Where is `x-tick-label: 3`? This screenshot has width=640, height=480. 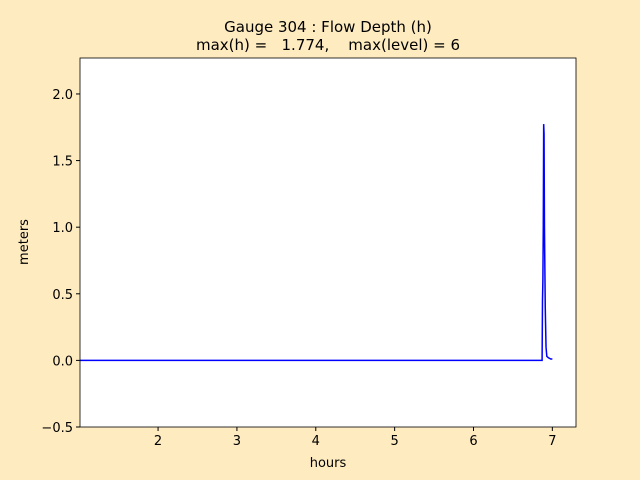
x-tick-label: 3 is located at coordinates (237, 441).